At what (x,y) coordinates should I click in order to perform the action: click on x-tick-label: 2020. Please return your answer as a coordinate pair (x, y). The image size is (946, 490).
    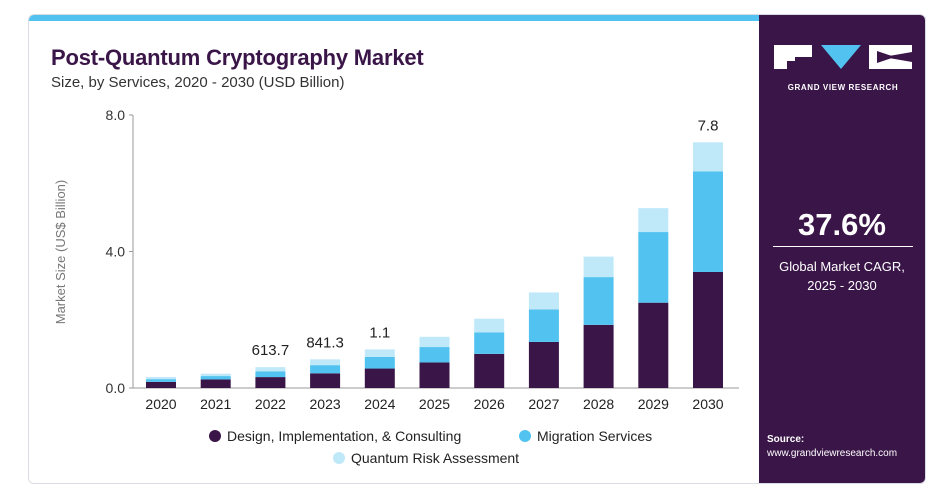
    Looking at the image, I should click on (160, 404).